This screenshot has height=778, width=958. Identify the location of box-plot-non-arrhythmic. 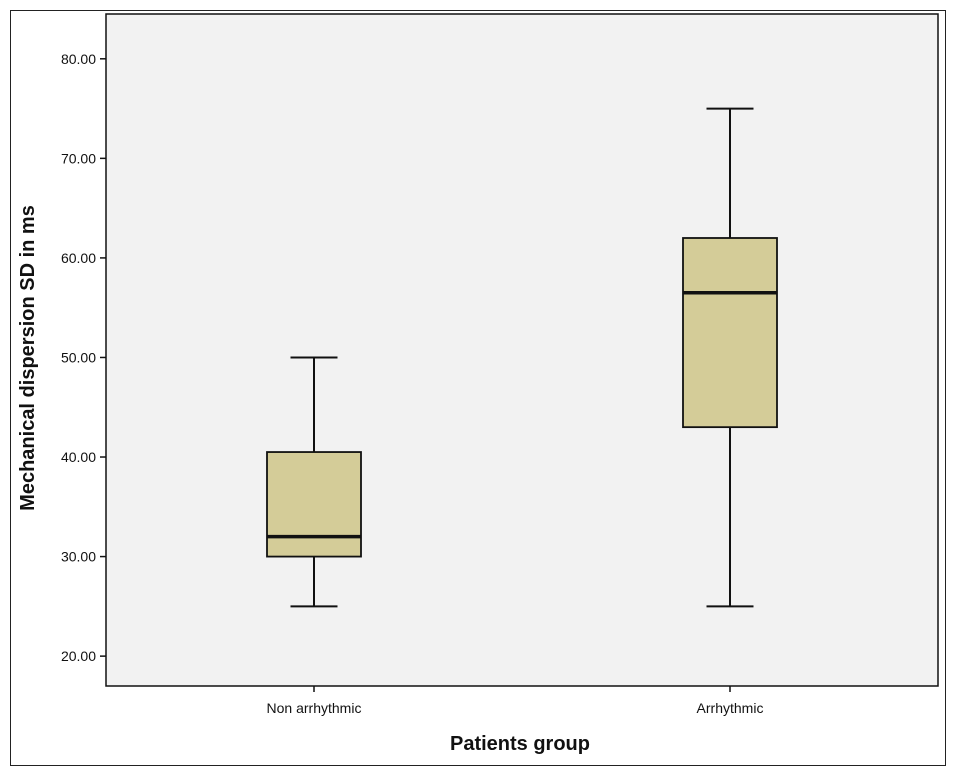
(314, 482).